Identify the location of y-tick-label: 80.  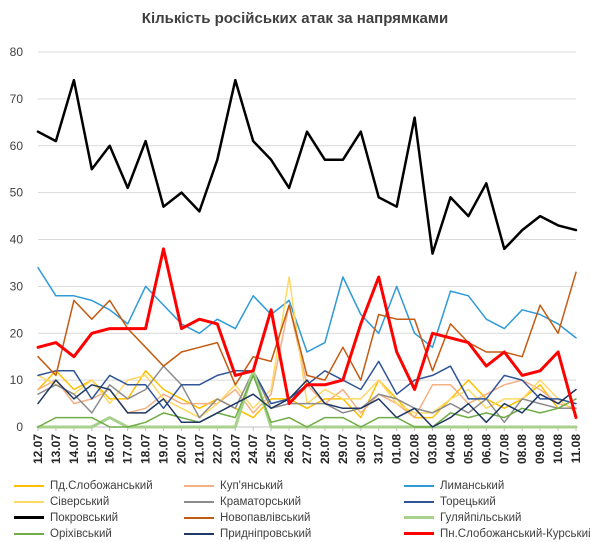
(17, 52).